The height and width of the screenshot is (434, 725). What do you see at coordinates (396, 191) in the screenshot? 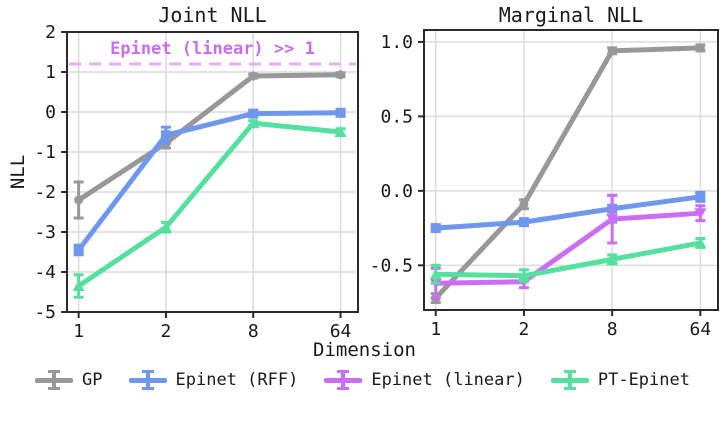
I see `y-tick-label: 0.0` at bounding box center [396, 191].